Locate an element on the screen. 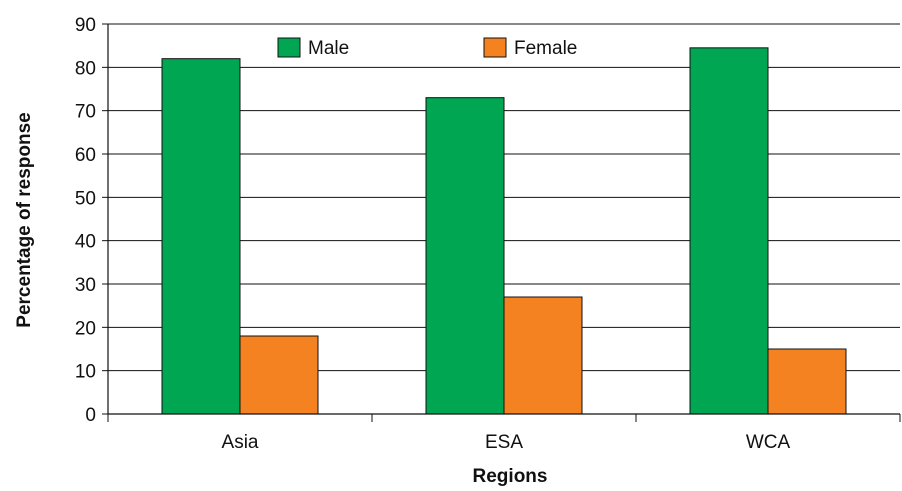 This screenshot has width=902, height=491. bar-male-wca is located at coordinates (729, 231).